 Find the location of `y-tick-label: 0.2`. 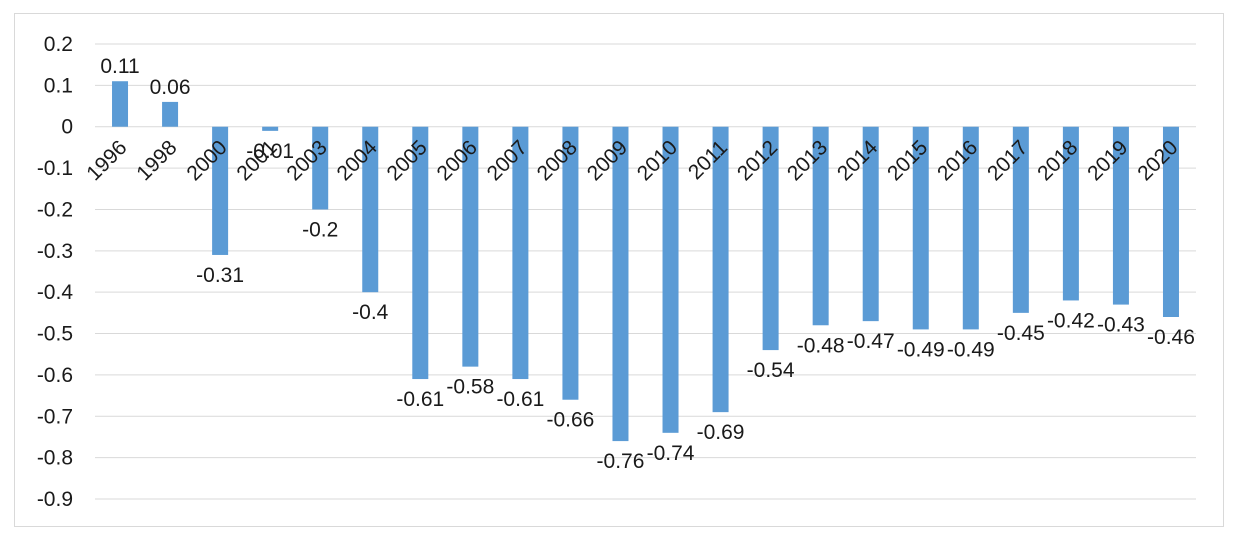

y-tick-label: 0.2 is located at coordinates (58, 44).